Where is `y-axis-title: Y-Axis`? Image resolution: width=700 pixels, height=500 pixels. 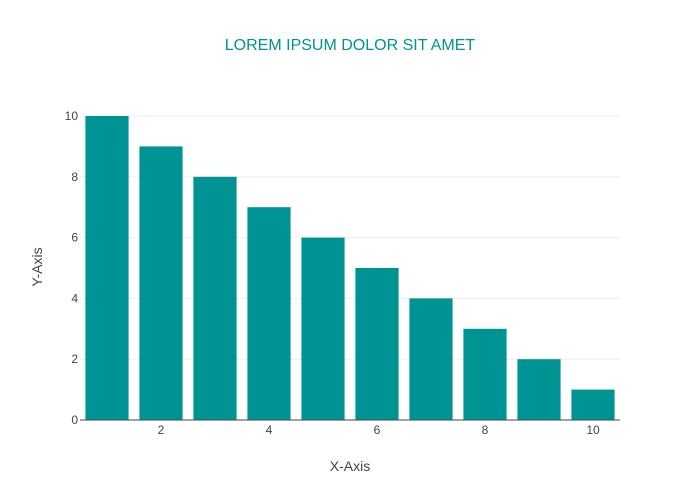
y-axis-title: Y-Axis is located at coordinates (37, 266).